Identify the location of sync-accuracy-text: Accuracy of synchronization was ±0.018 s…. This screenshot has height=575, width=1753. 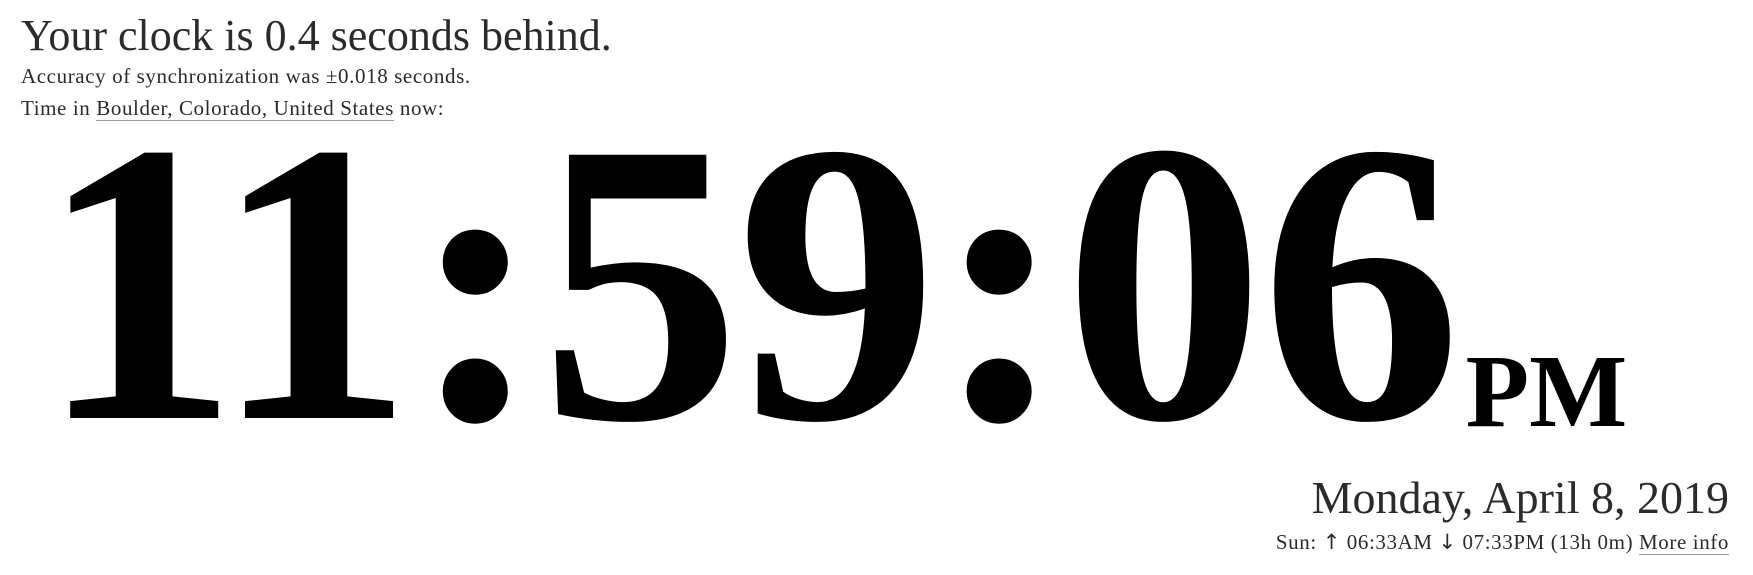
(246, 76).